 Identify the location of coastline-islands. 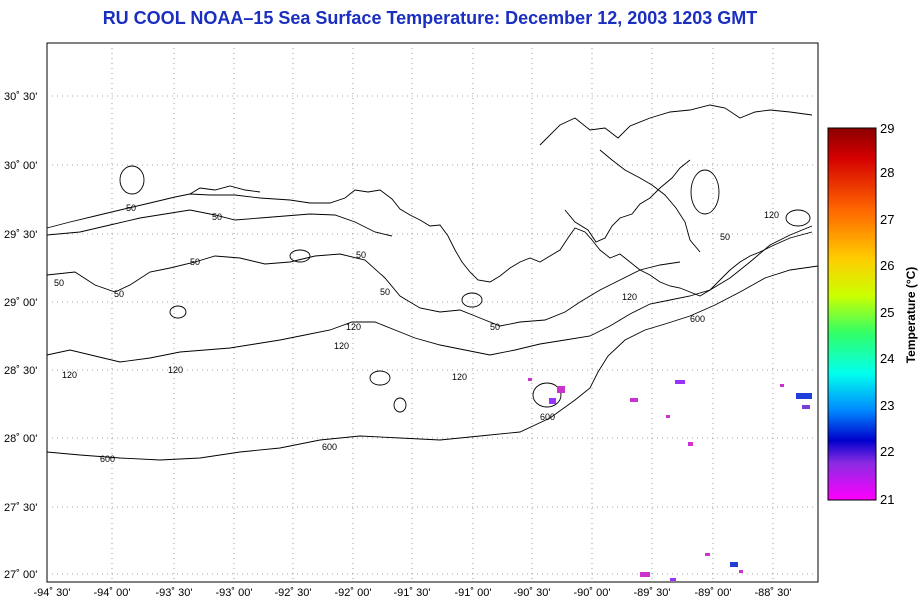
(627, 201).